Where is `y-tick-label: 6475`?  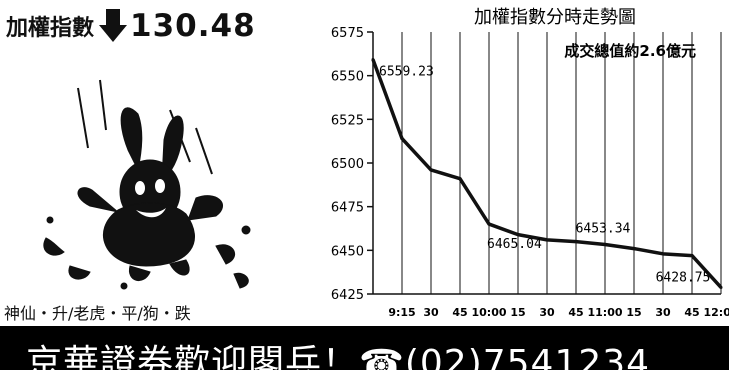 y-tick-label: 6475 is located at coordinates (347, 208).